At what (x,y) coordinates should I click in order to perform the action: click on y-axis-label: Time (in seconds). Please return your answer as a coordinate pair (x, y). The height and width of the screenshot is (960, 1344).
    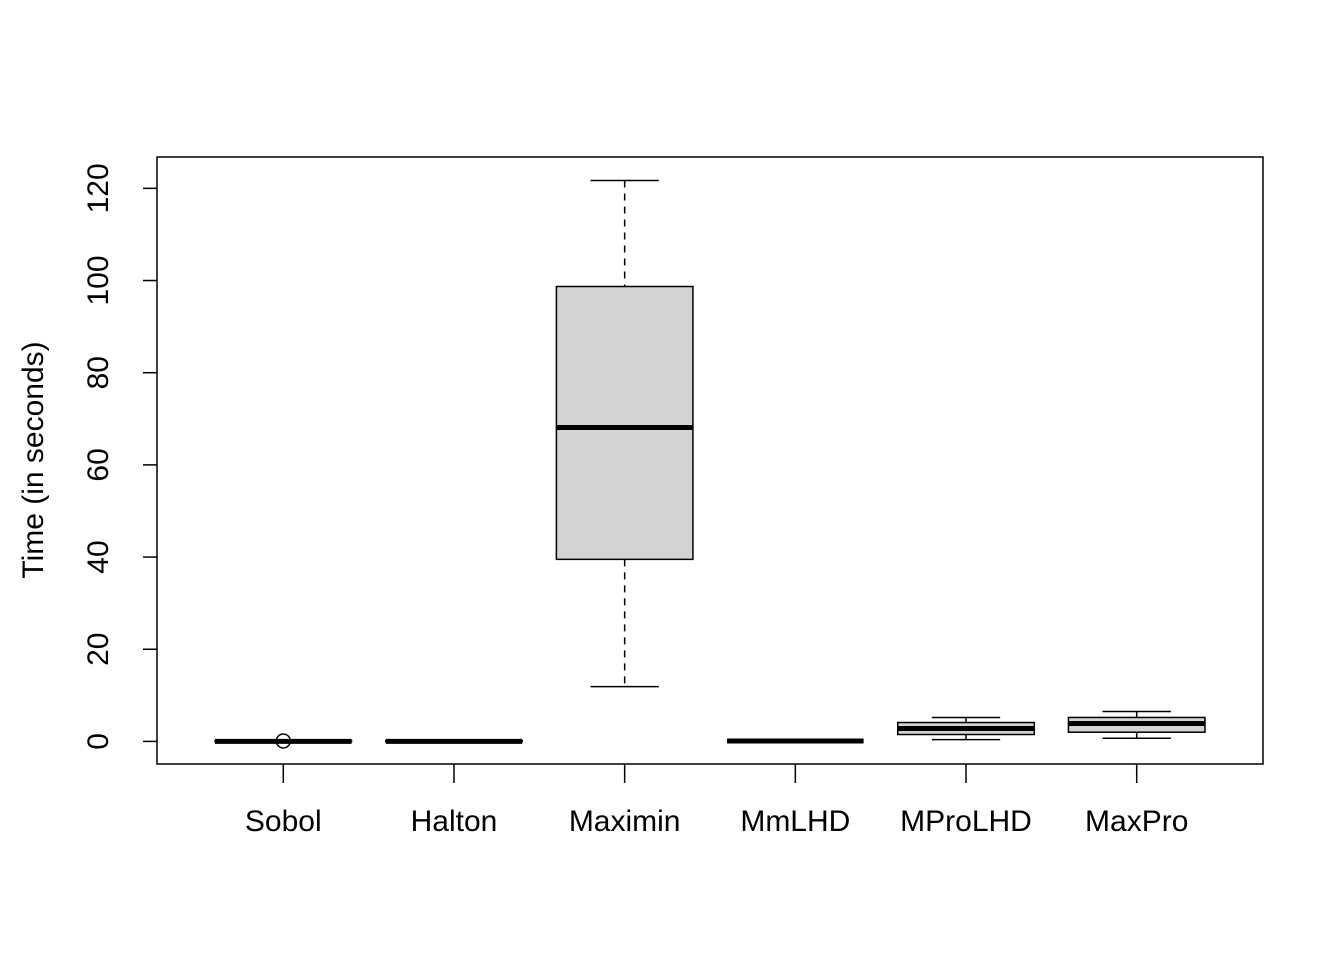
    Looking at the image, I should click on (33, 459).